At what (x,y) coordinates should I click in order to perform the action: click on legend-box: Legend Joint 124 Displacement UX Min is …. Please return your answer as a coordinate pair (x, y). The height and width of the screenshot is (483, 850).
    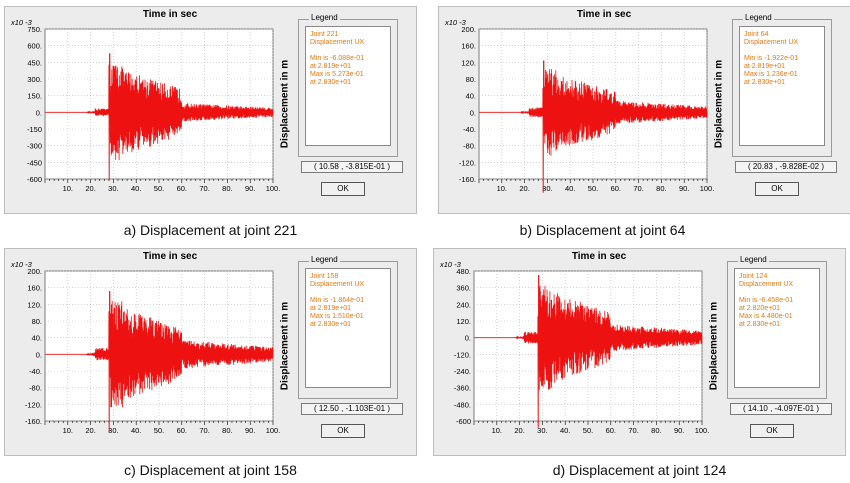
    Looking at the image, I should click on (777, 327).